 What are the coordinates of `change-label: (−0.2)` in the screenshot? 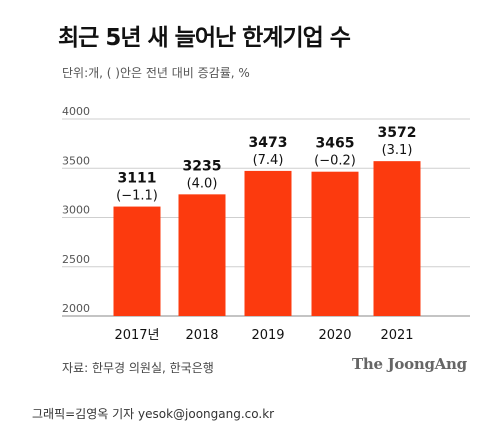 It's located at (335, 161).